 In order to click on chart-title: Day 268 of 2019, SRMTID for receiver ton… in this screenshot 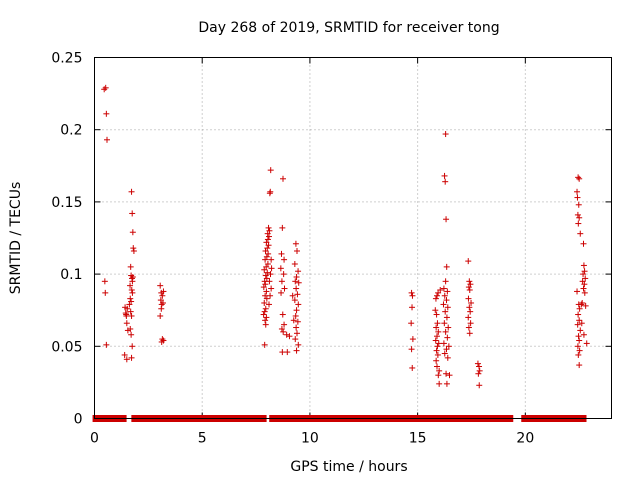, I will do `click(348, 28)`.